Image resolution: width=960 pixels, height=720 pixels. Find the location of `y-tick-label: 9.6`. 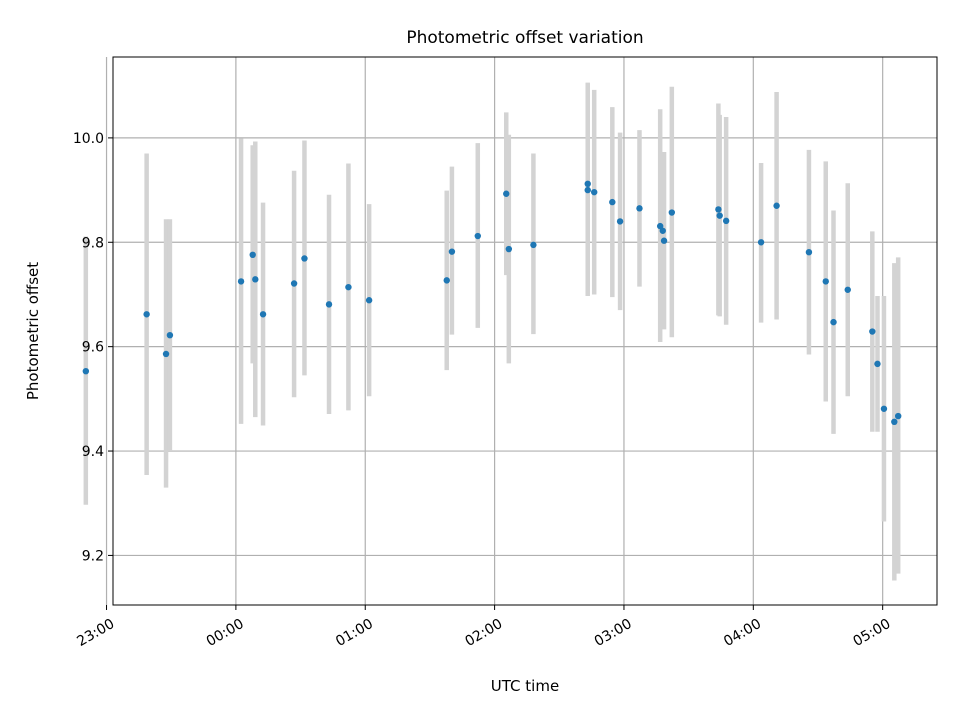

y-tick-label: 9.6 is located at coordinates (93, 348).